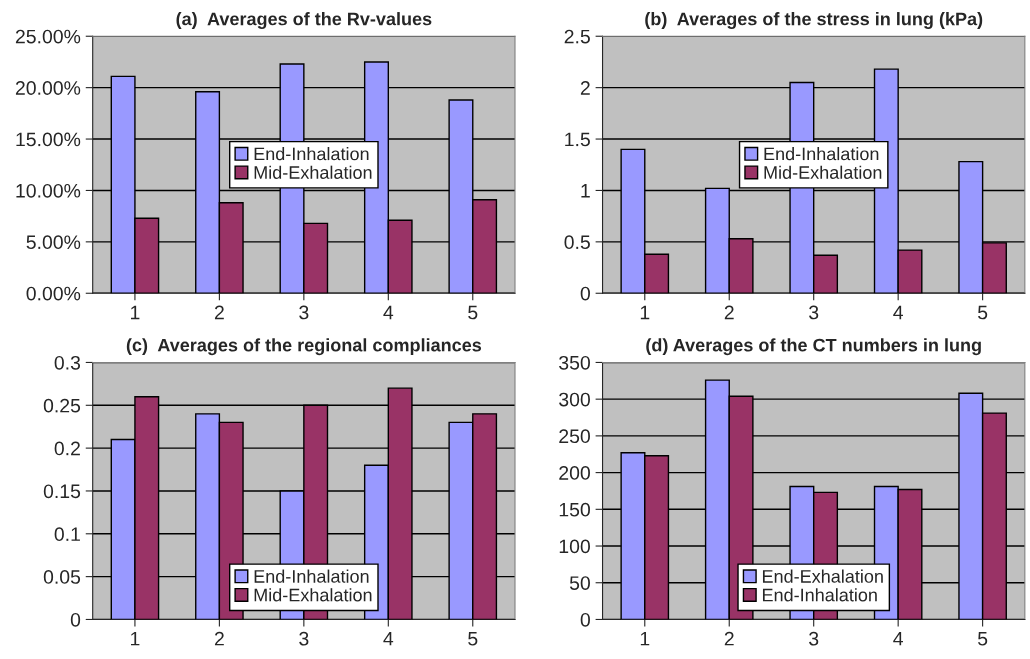  Describe the element at coordinates (48, 139) in the screenshot. I see `y-tick-label: 15.00%` at that location.